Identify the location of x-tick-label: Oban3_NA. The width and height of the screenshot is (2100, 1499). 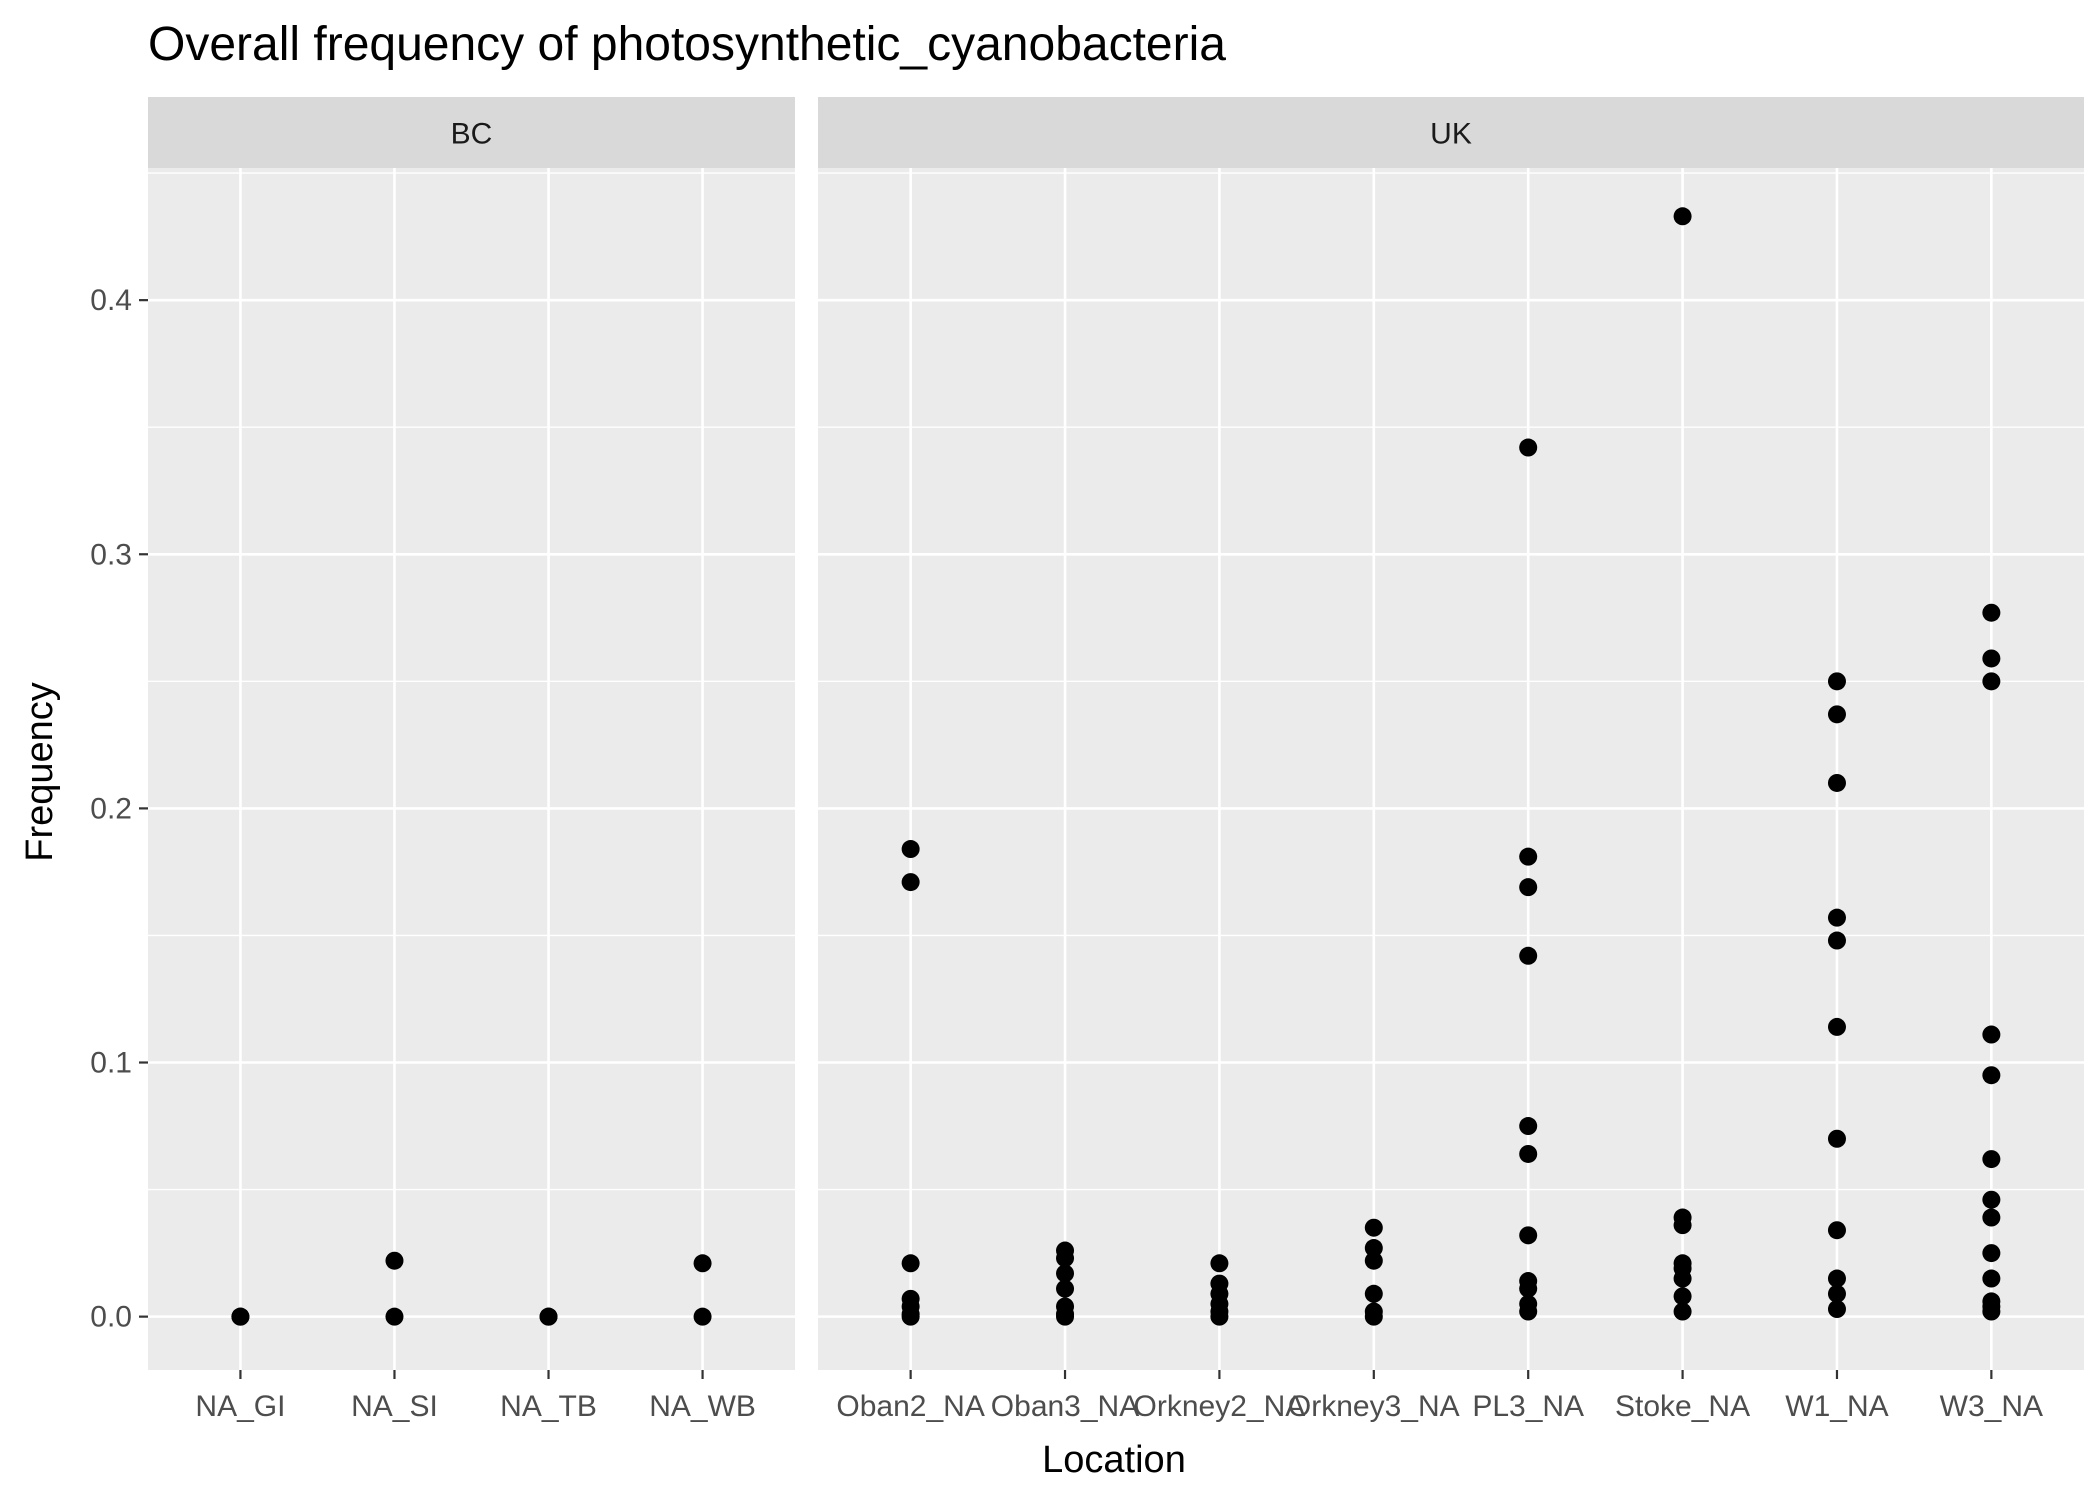
(1065, 1406).